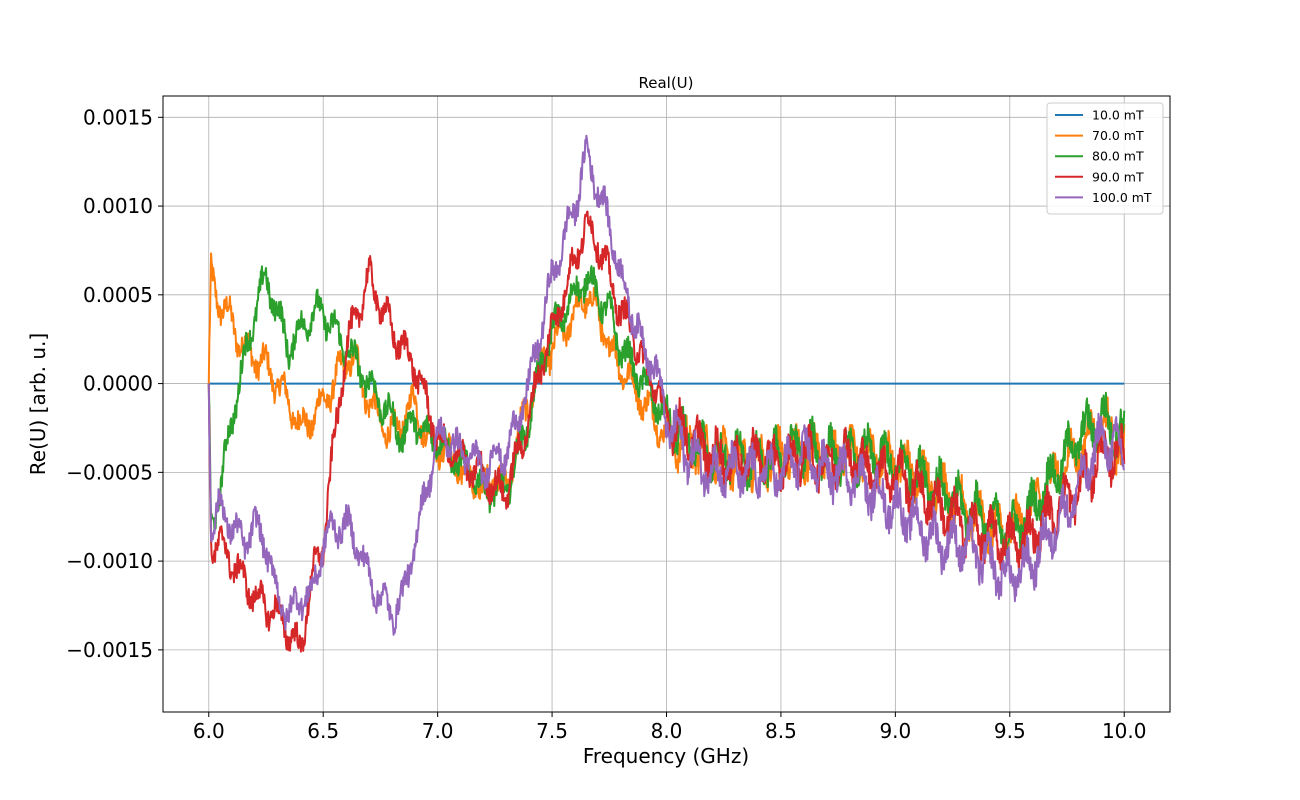 This screenshot has width=1300, height=800. What do you see at coordinates (1122, 197) in the screenshot?
I see `legend-label: 100.0 mT` at bounding box center [1122, 197].